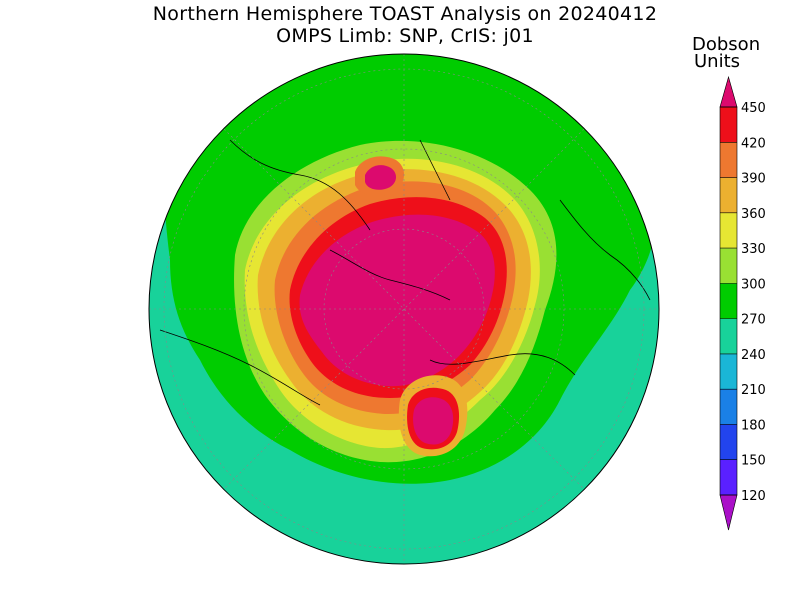 The width and height of the screenshot is (800, 600). Describe the element at coordinates (753, 355) in the screenshot. I see `colorbar-tick-label: 240` at that location.